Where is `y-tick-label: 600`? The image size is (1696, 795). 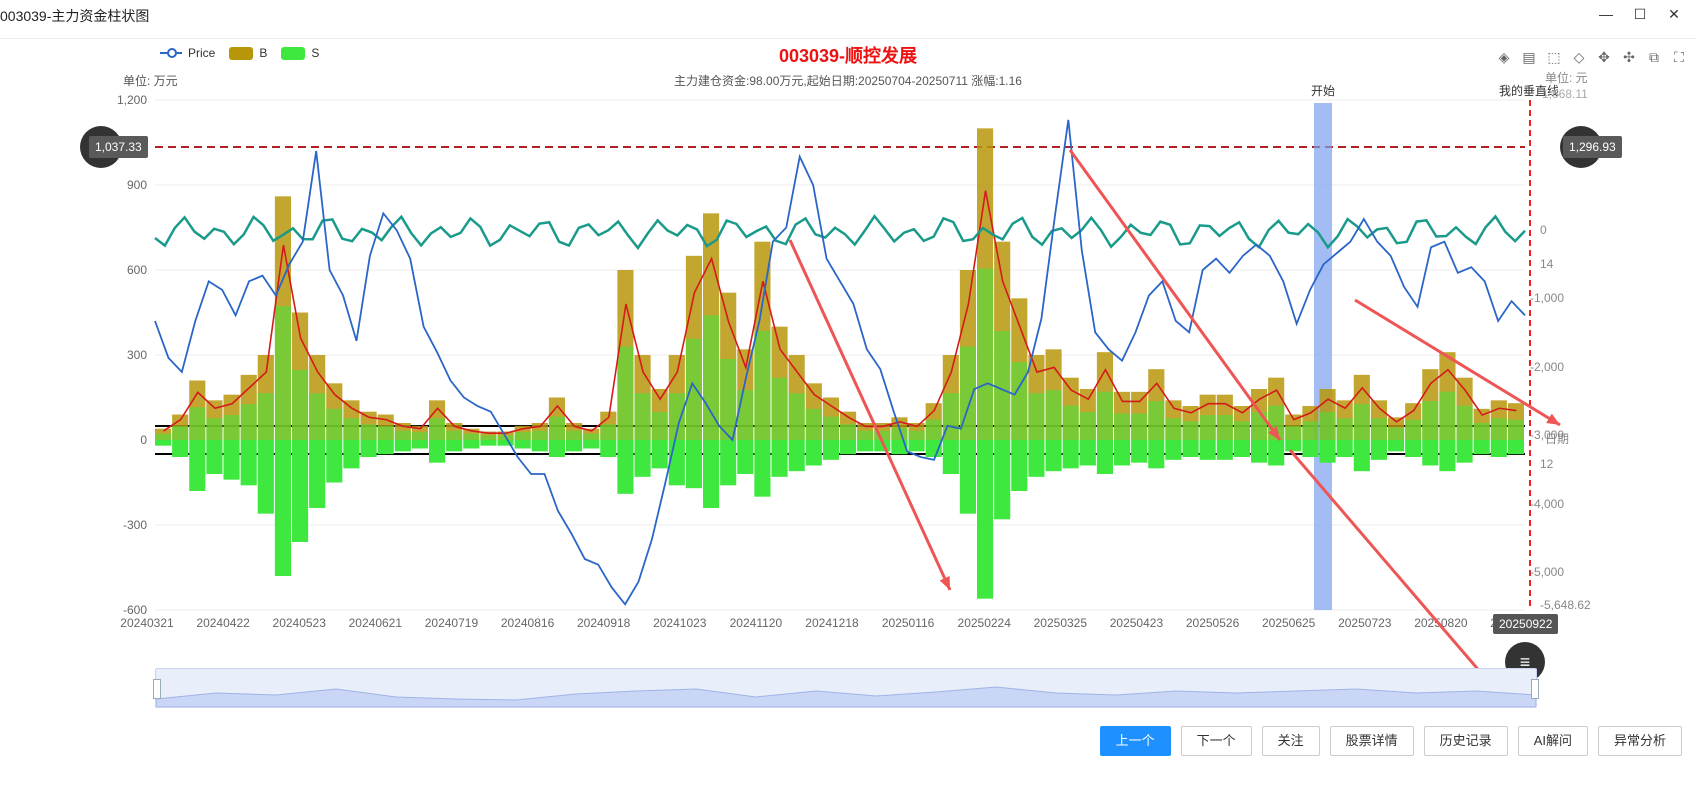 y-tick-label: 600 is located at coordinates (137, 270).